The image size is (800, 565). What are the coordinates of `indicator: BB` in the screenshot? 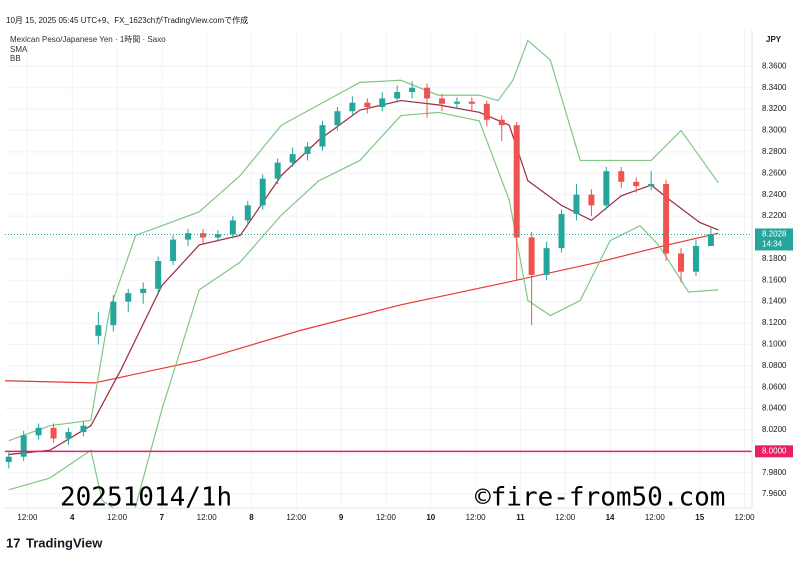 It's located at (15, 58).